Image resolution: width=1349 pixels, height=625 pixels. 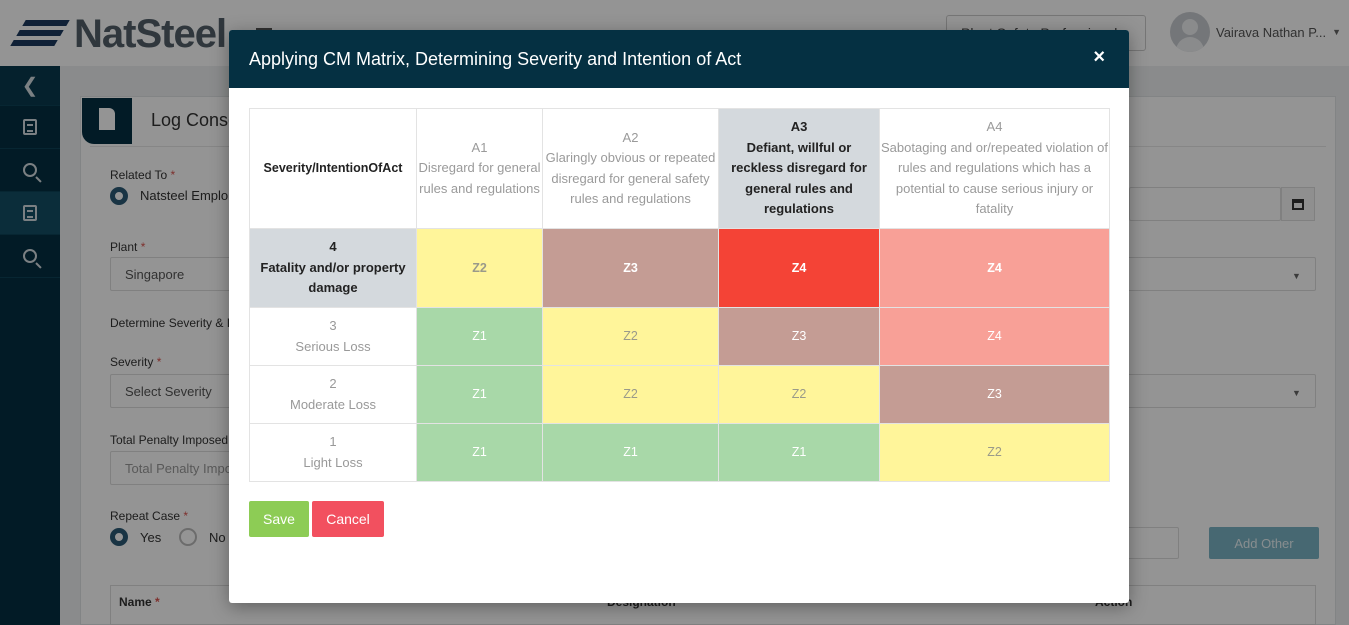 What do you see at coordinates (279, 519) in the screenshot?
I see `save-button: Save` at bounding box center [279, 519].